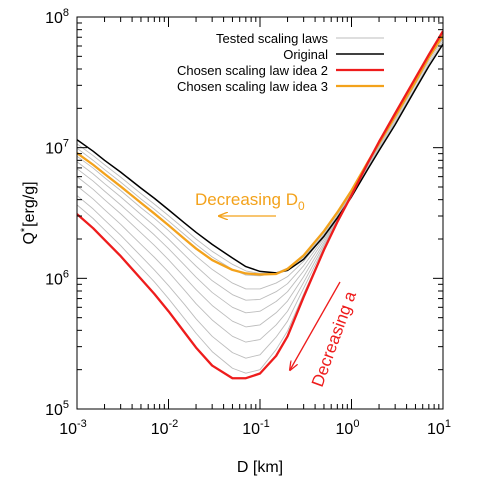 The image size is (477, 477). Describe the element at coordinates (250, 201) in the screenshot. I see `annotation-decreasing-d0: Decreasing D0` at that location.